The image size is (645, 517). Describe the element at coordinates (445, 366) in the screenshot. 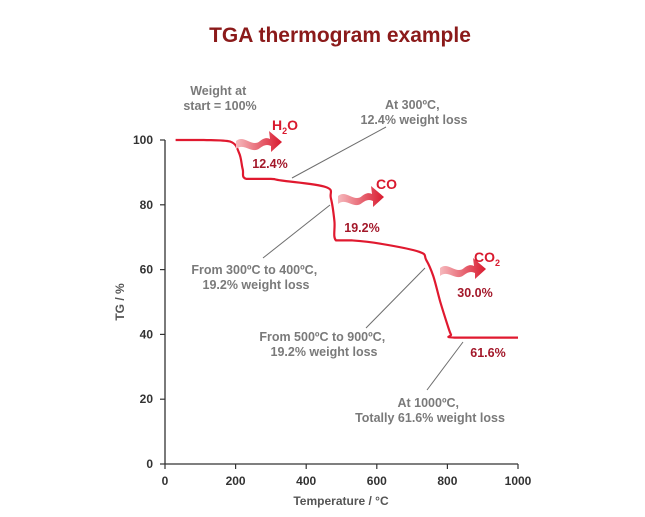

I see `leader-end` at that location.